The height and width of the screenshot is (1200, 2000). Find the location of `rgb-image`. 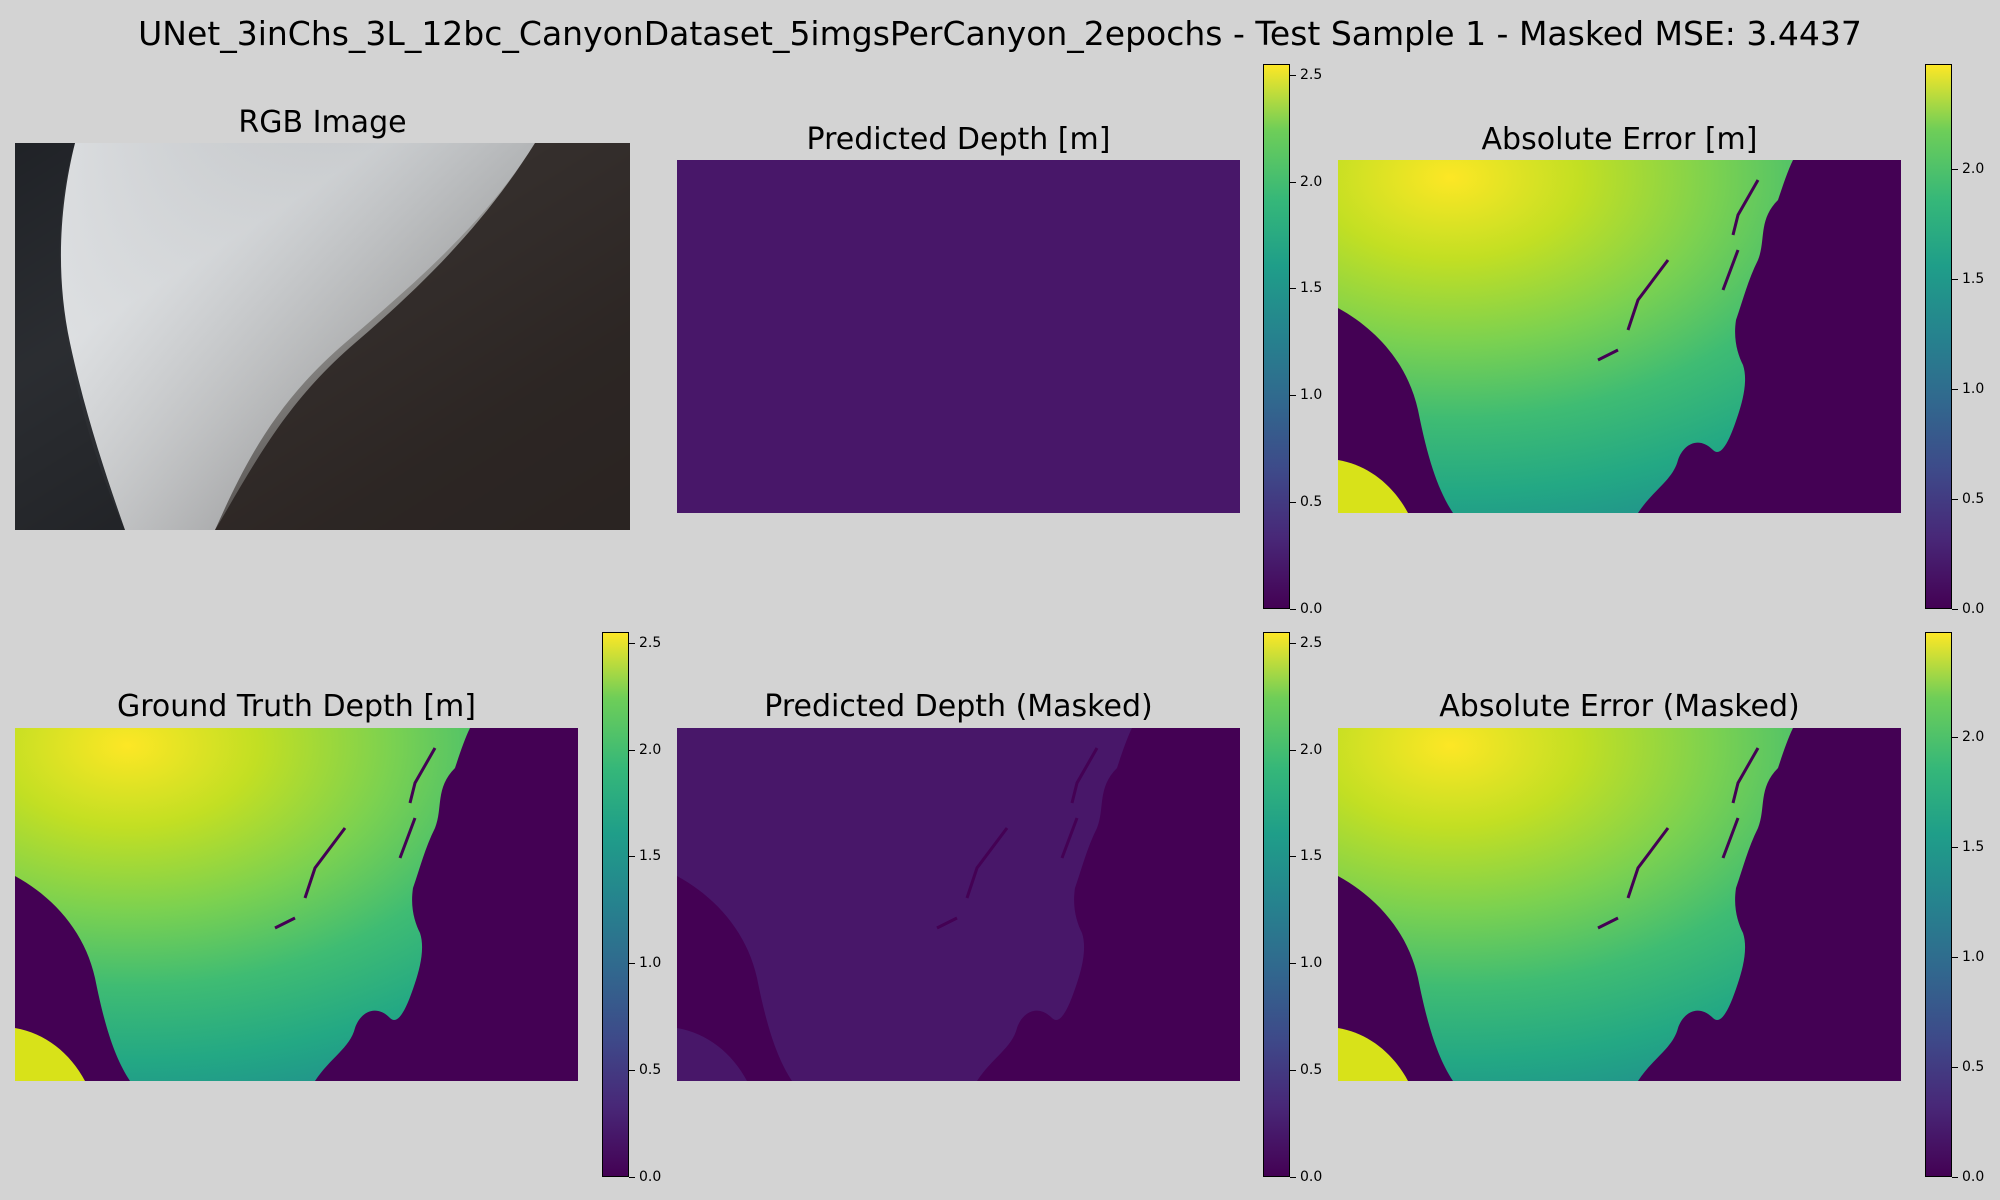

rgb-image is located at coordinates (322, 336).